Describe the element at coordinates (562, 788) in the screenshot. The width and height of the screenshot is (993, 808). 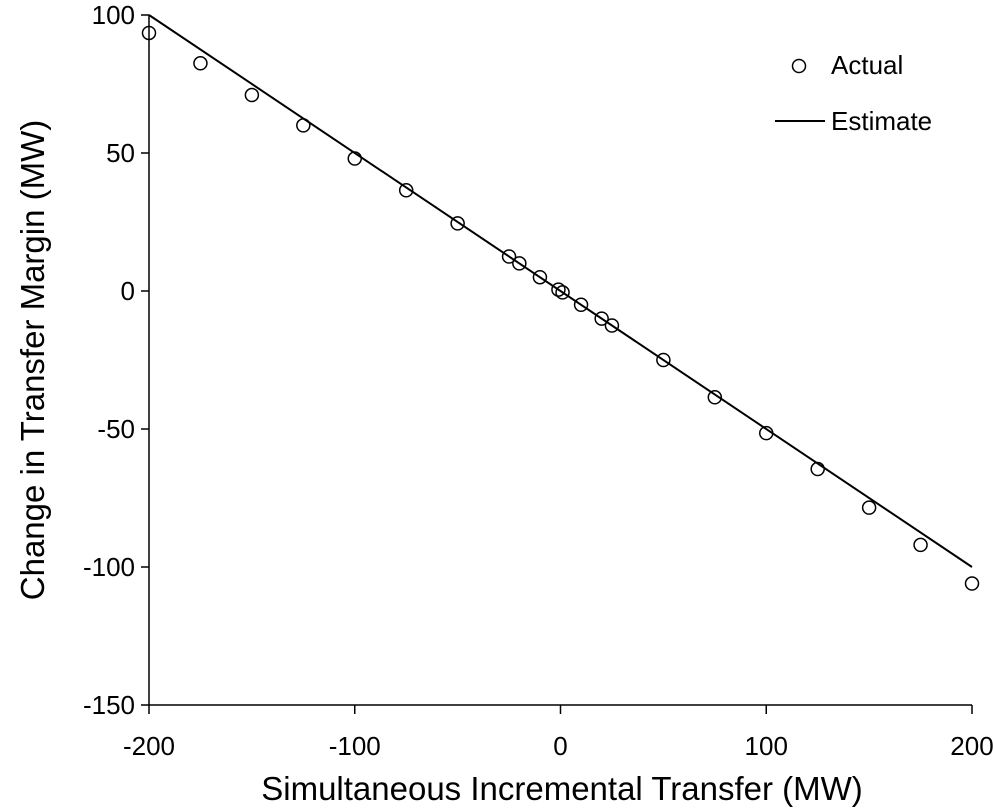
I see `x-axis-title: Simultaneous Incremental Transfer (MW)` at that location.